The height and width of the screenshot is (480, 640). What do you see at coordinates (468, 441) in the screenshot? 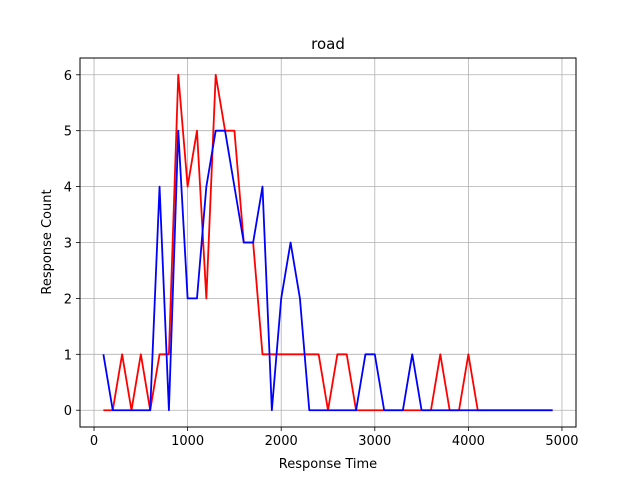
I see `x-tick-label: 4000` at bounding box center [468, 441].